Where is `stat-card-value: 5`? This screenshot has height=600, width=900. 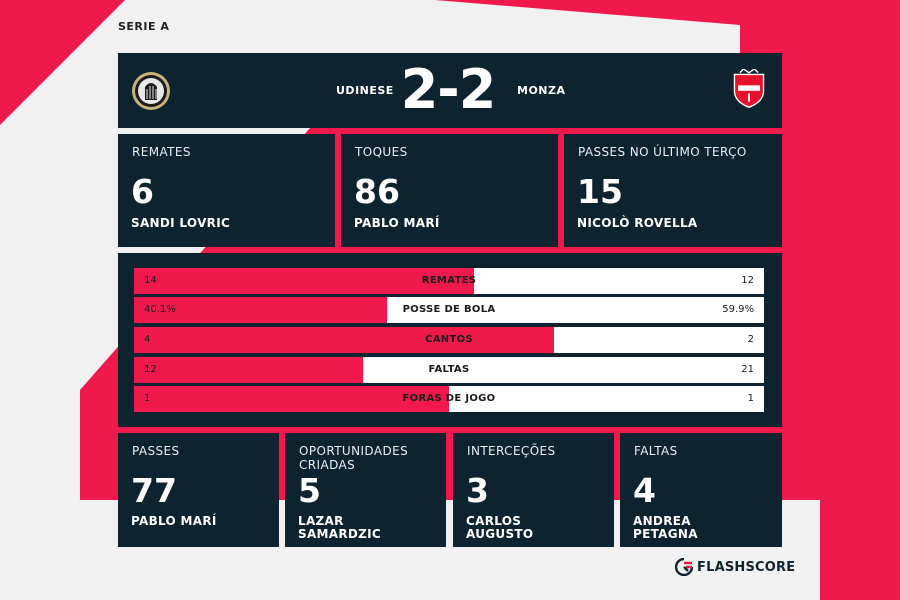 stat-card-value: 5 is located at coordinates (309, 490).